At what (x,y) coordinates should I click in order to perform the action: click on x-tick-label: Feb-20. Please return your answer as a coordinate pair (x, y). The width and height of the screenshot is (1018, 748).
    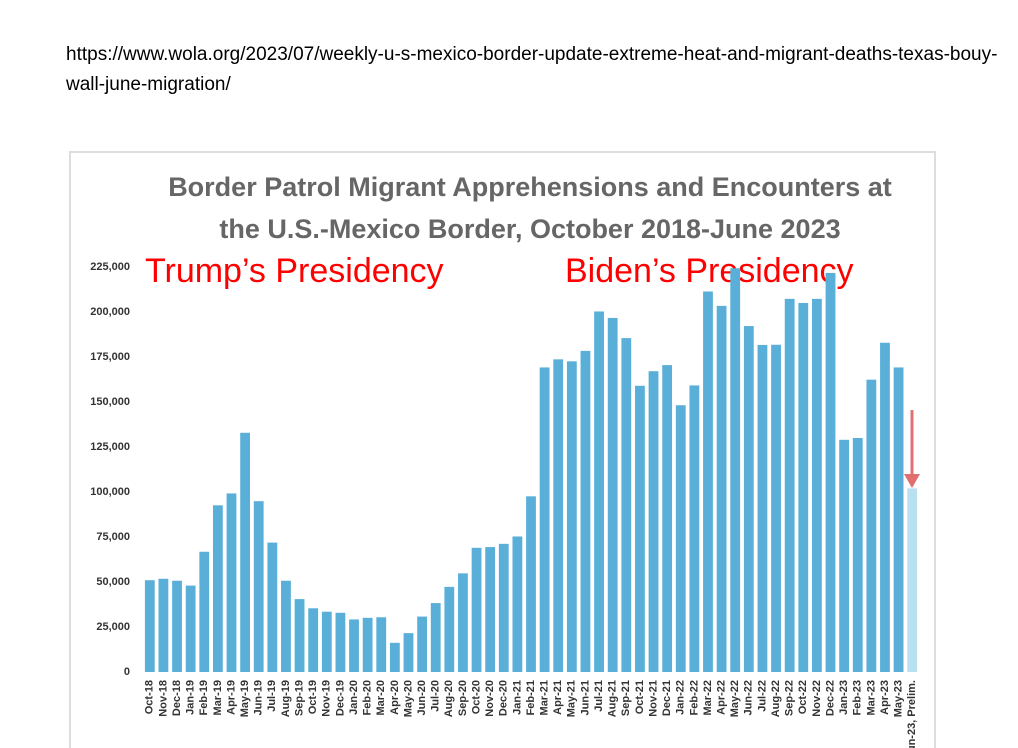
    Looking at the image, I should click on (368, 697).